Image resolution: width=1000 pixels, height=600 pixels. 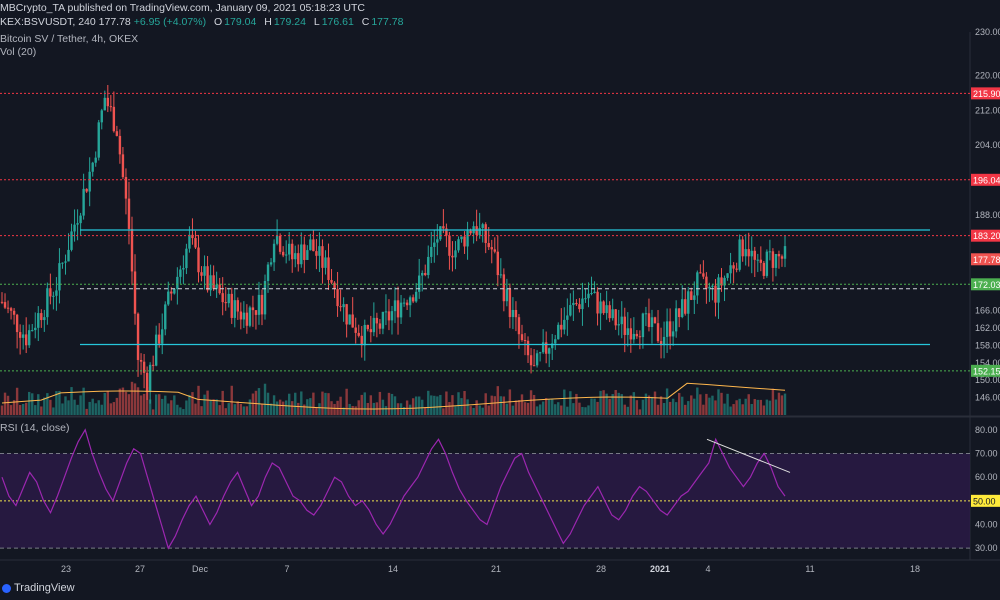 I want to click on price-tick-label: 188.00, so click(x=987, y=215).